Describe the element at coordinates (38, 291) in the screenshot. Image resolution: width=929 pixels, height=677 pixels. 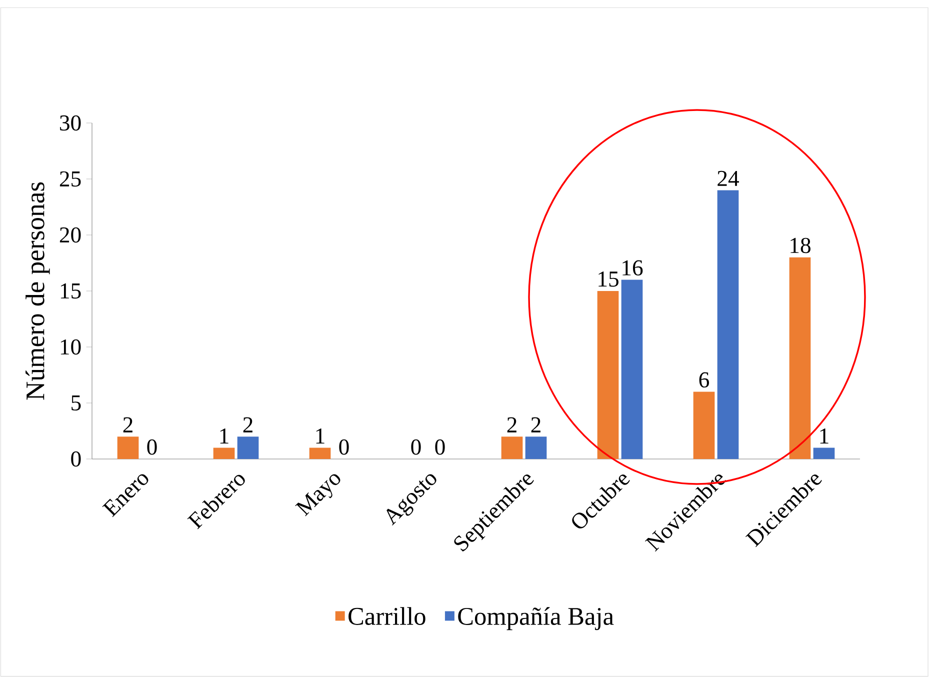
I see `y-axis-title: Número de personas` at that location.